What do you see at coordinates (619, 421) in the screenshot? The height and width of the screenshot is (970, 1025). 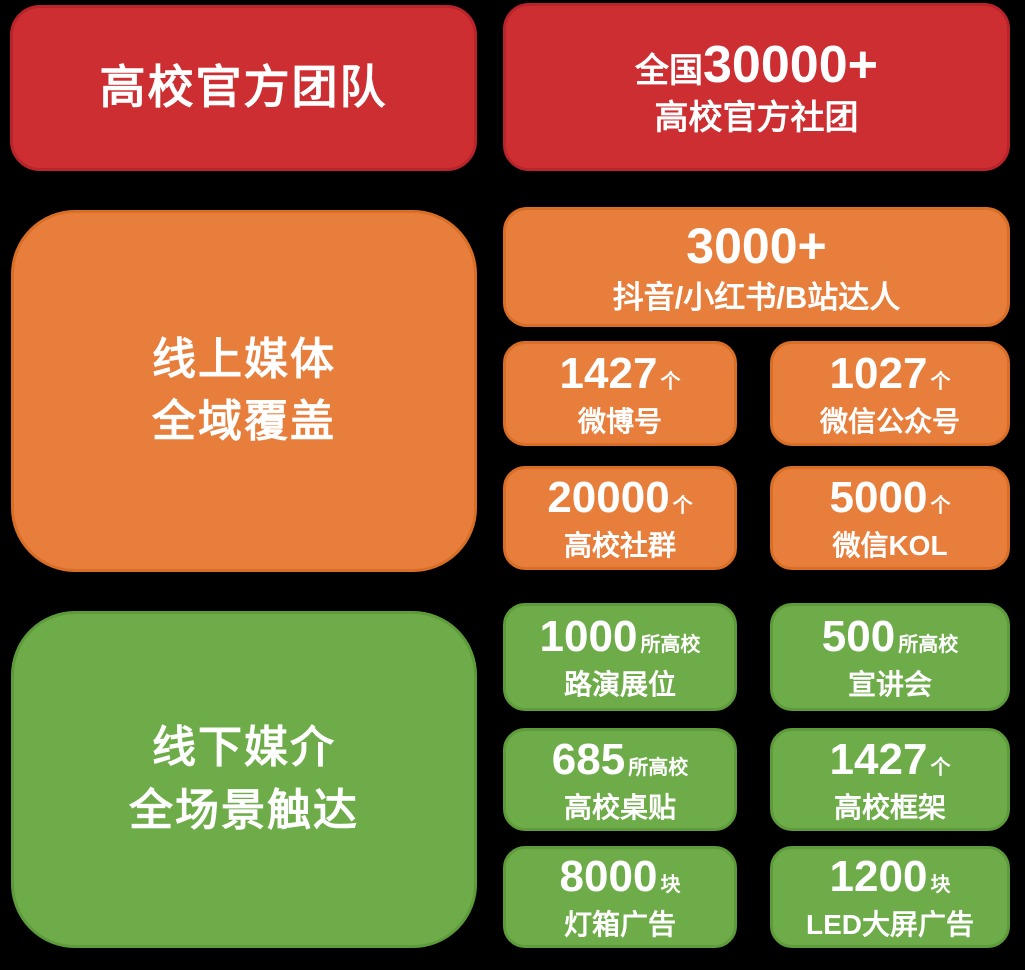 I see `stat-label: 微博号` at bounding box center [619, 421].